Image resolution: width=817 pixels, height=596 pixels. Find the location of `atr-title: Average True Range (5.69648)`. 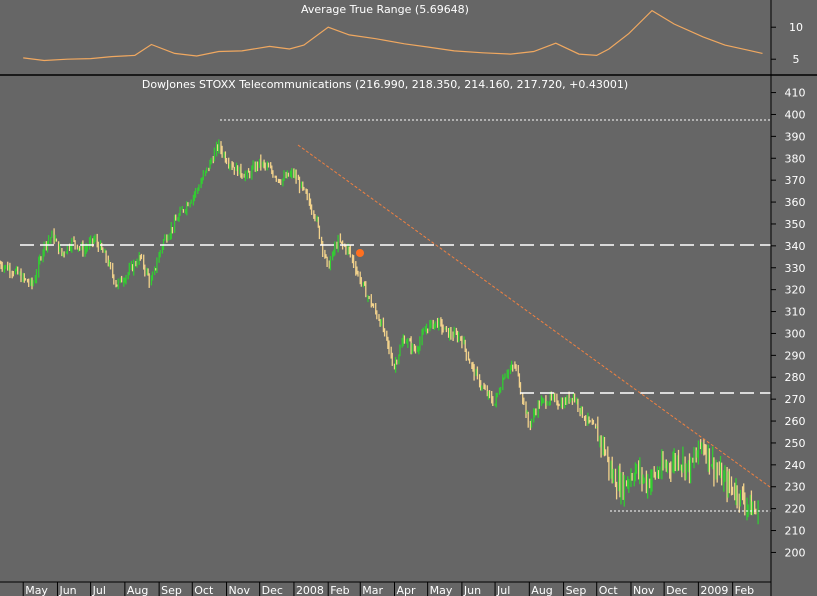

atr-title: Average True Range (5.69648) is located at coordinates (385, 9).